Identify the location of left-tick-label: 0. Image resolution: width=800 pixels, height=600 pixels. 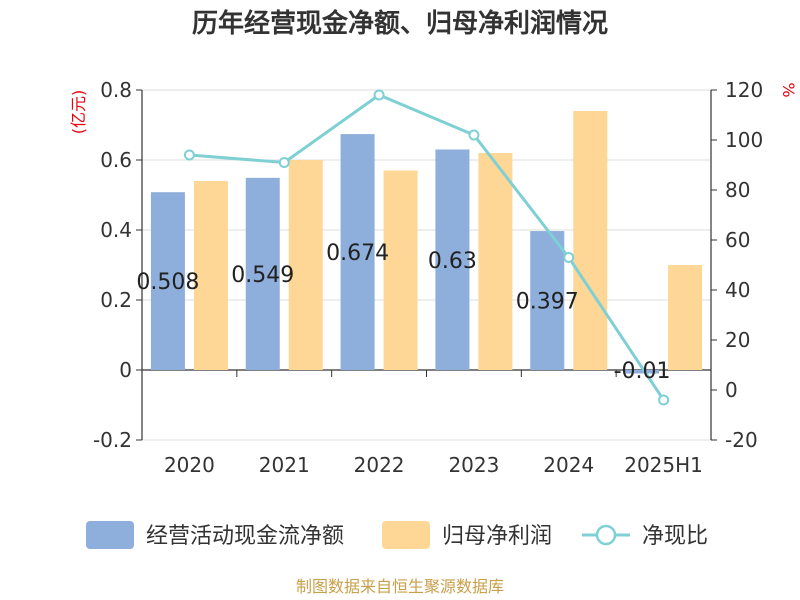
(125, 370).